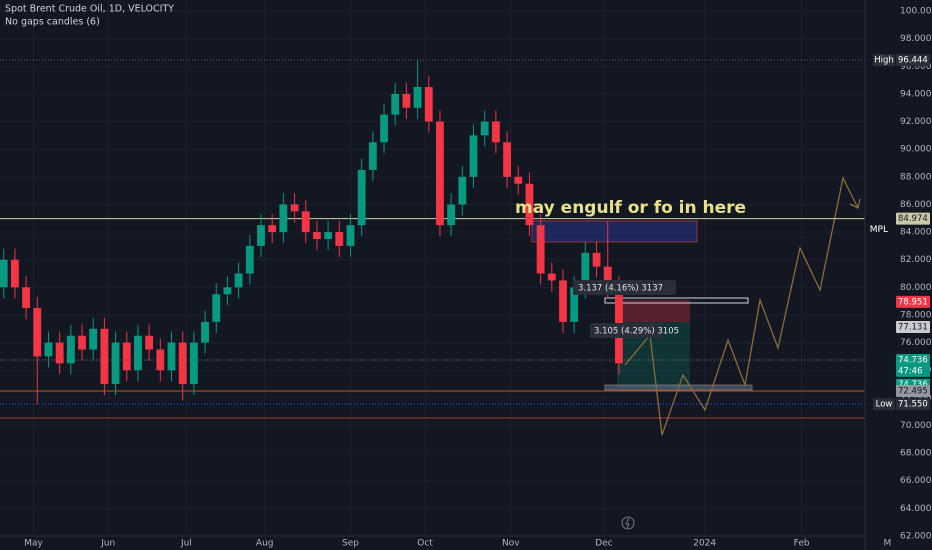  I want to click on y-tick-label: 78.000, so click(916, 315).